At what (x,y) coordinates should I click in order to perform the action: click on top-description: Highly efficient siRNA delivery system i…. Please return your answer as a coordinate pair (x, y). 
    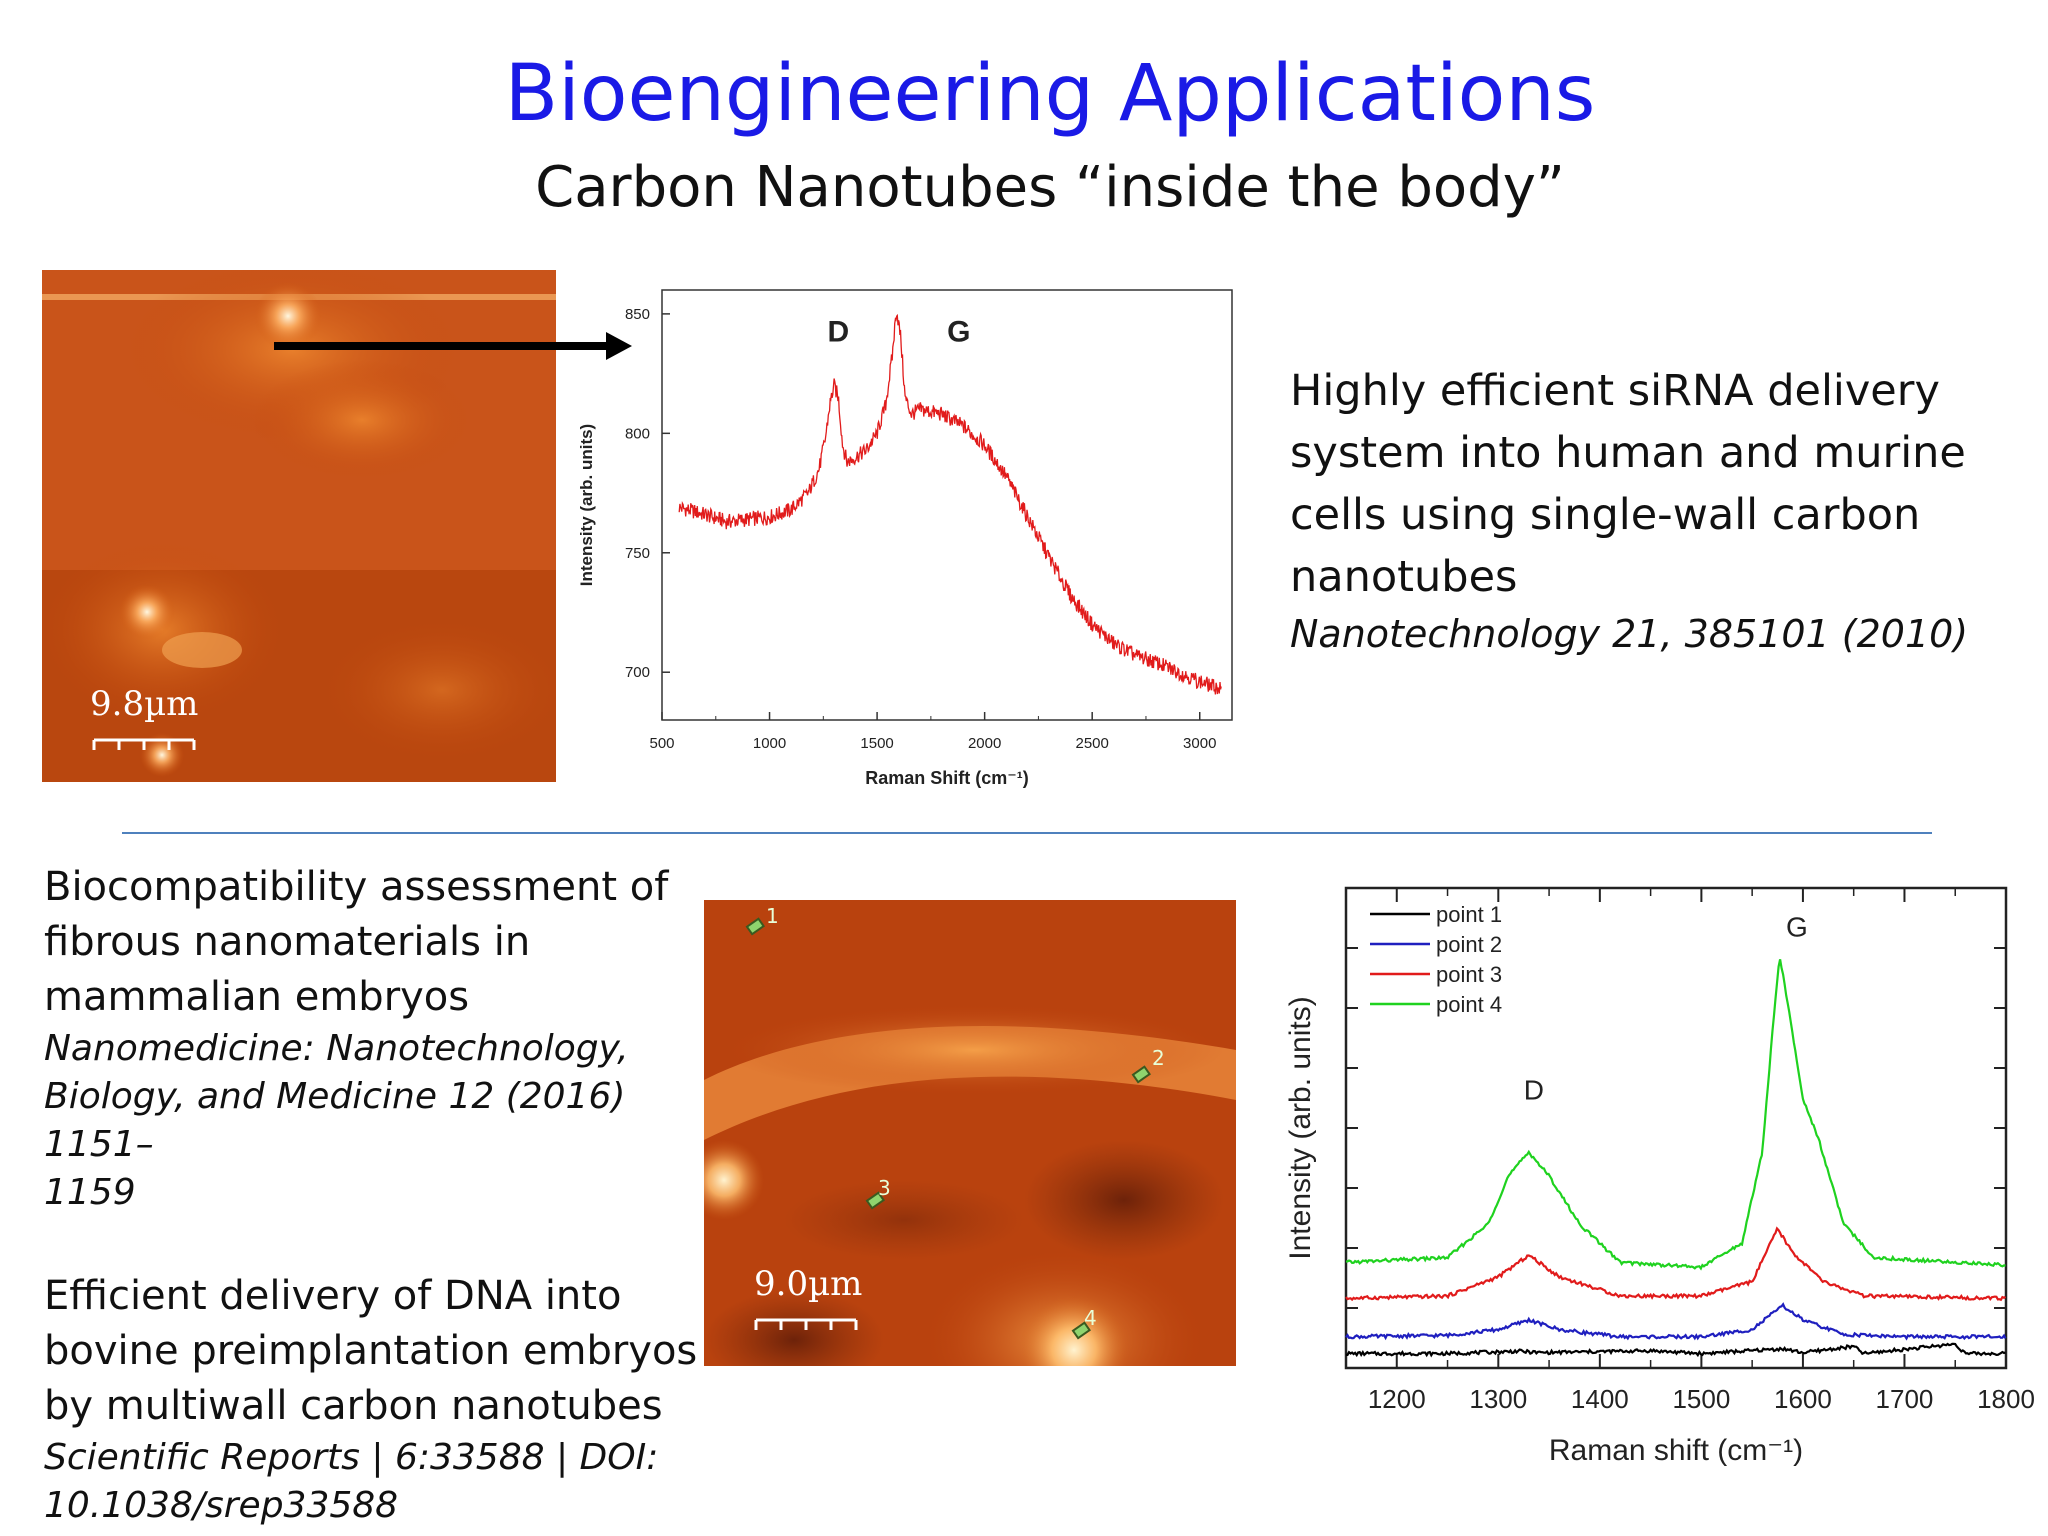
    Looking at the image, I should click on (1660, 509).